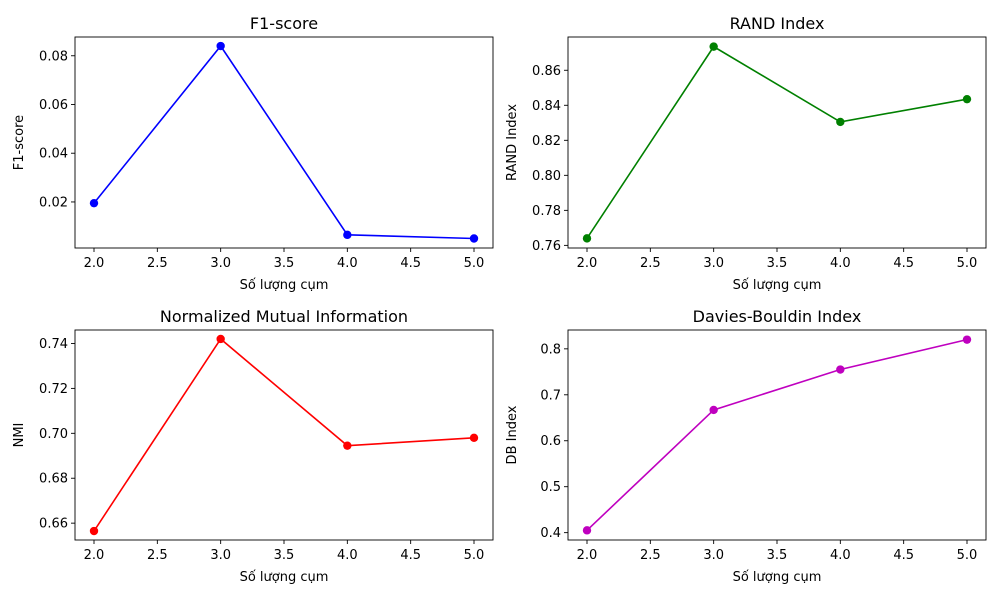 The height and width of the screenshot is (600, 1000). What do you see at coordinates (53, 389) in the screenshot?
I see `y-tick-label: 0.72` at bounding box center [53, 389].